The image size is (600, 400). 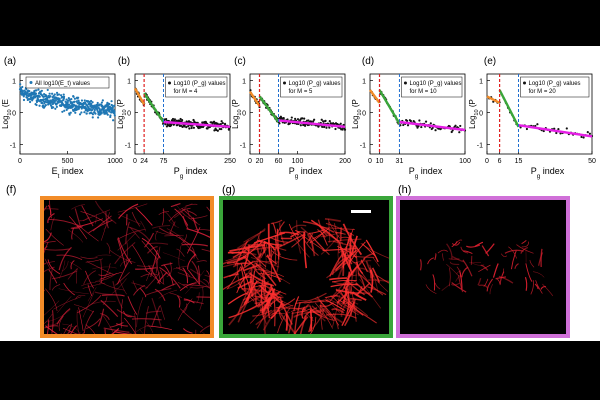 What do you see at coordinates (423, 92) in the screenshot?
I see `legend-text: for M = 10` at bounding box center [423, 92].